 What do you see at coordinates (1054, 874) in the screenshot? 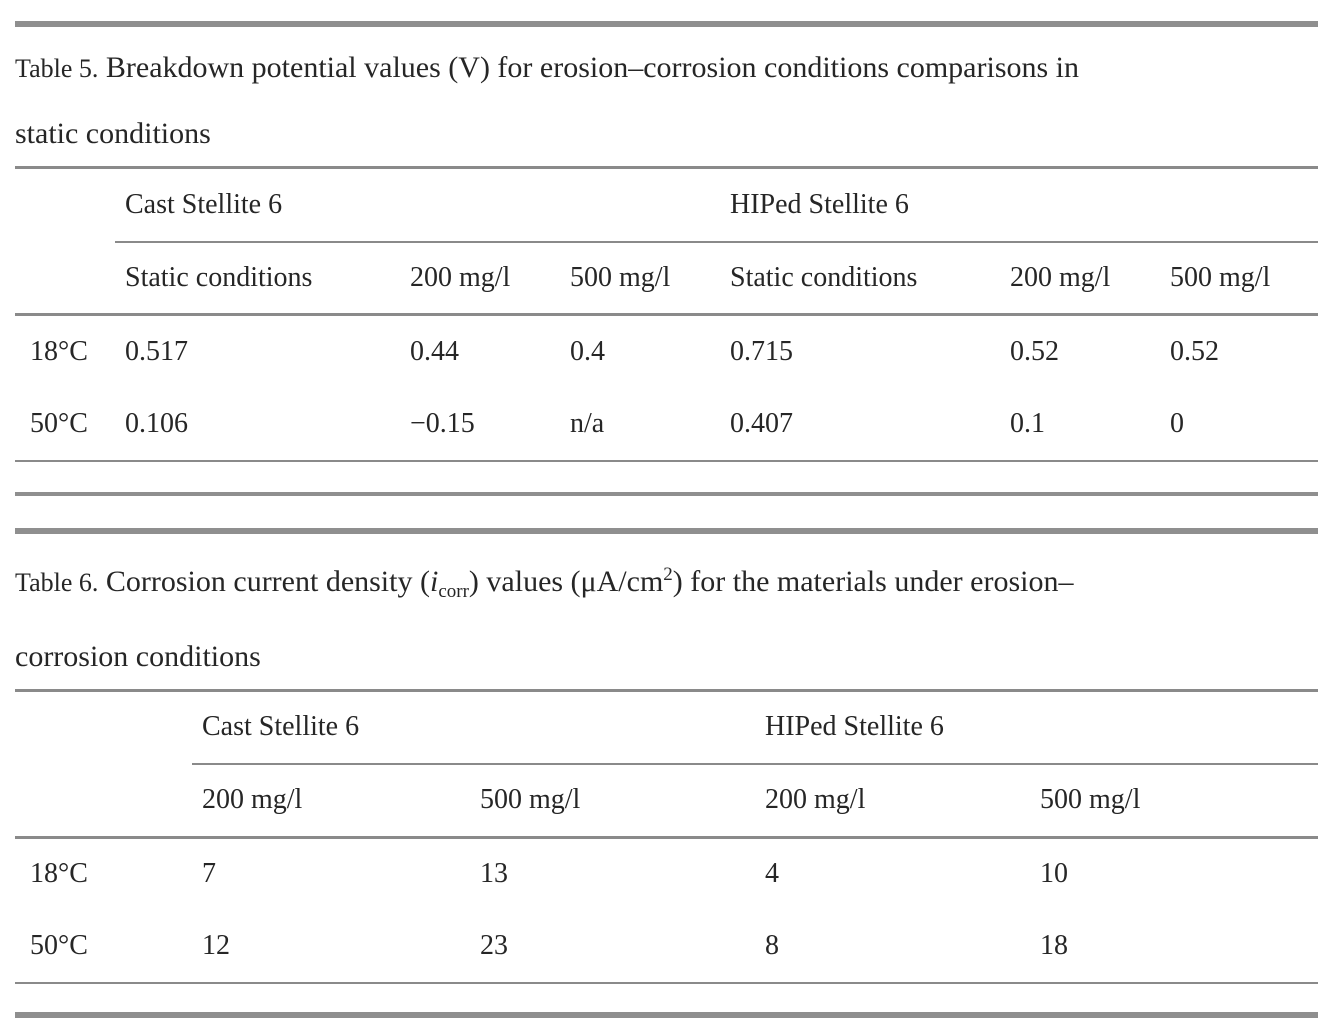
I see `table-cell: 10` at bounding box center [1054, 874].